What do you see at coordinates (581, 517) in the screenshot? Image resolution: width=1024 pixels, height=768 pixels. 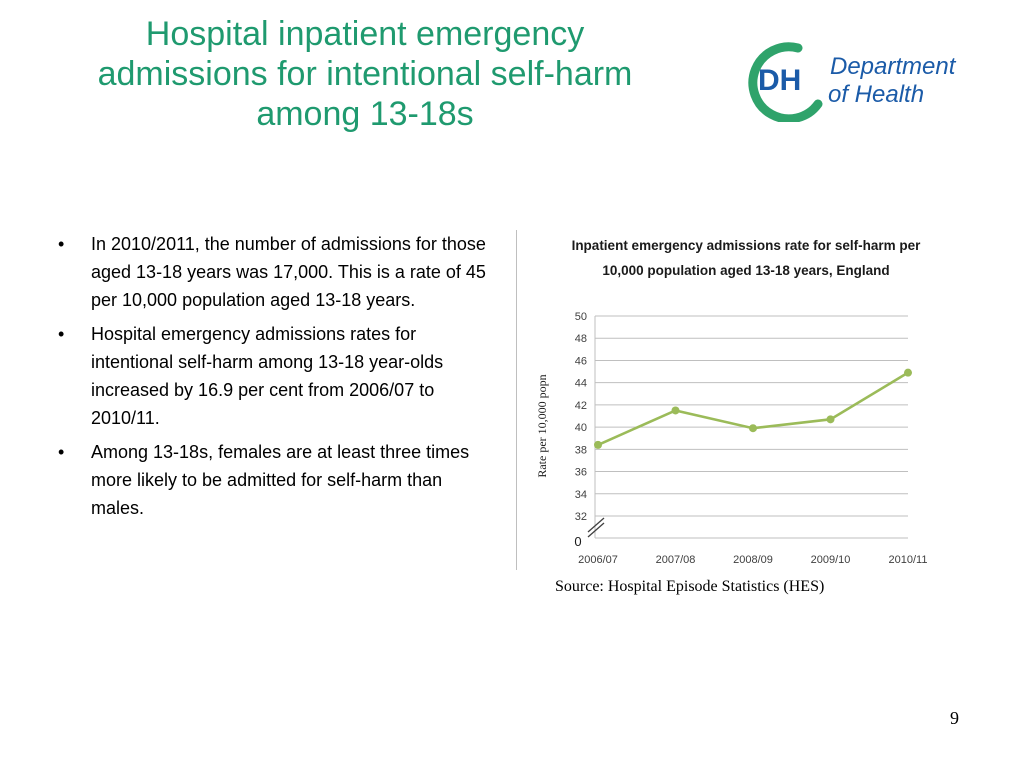 I see `y-tick-label: 32` at bounding box center [581, 517].